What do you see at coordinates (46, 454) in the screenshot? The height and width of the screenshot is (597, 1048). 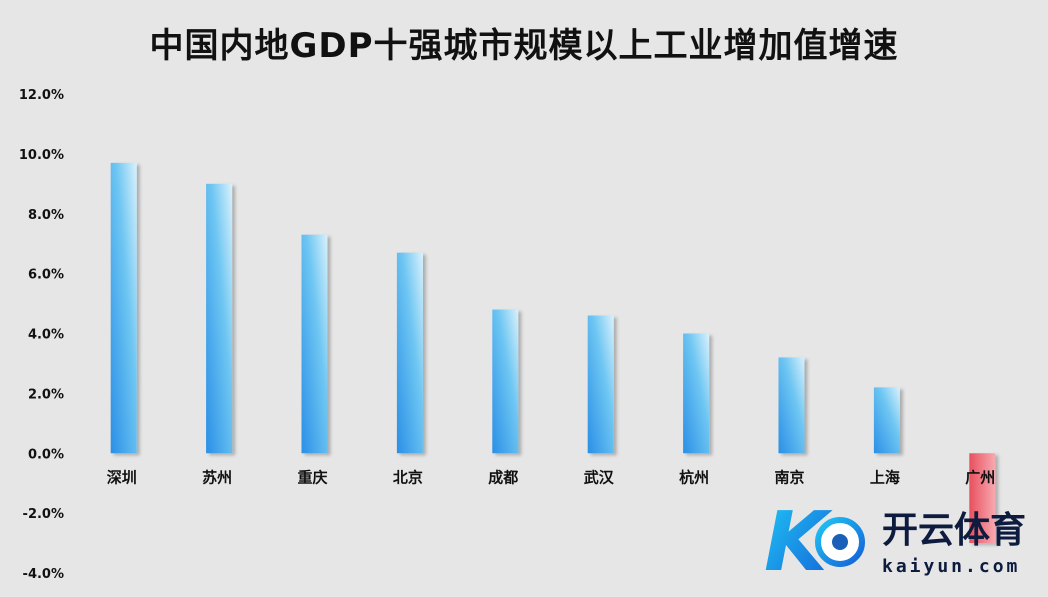 I see `y-tick-label: 0.0%` at bounding box center [46, 454].